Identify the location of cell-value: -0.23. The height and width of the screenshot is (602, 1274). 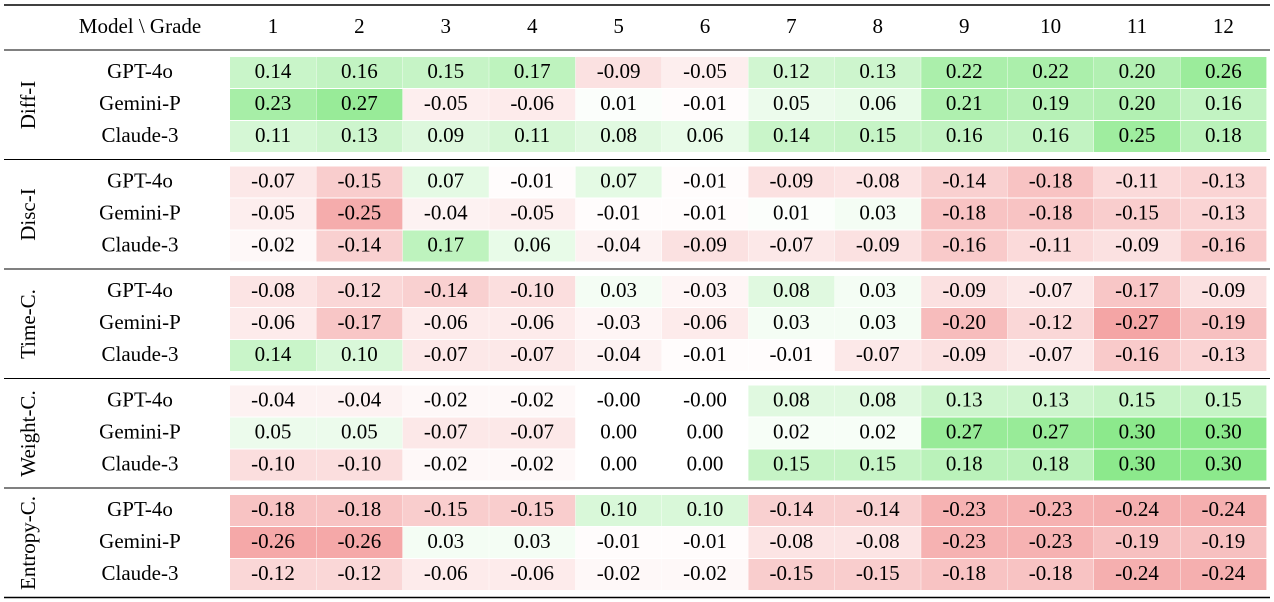
(964, 541).